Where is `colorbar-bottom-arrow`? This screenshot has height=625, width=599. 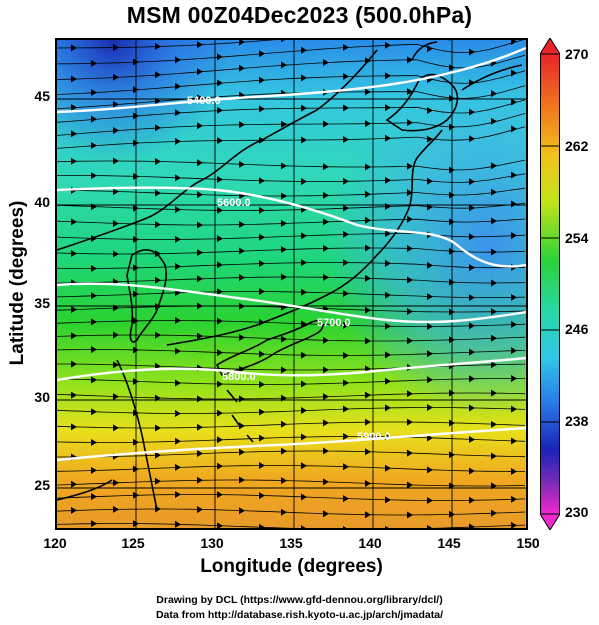 colorbar-bottom-arrow is located at coordinates (550, 521).